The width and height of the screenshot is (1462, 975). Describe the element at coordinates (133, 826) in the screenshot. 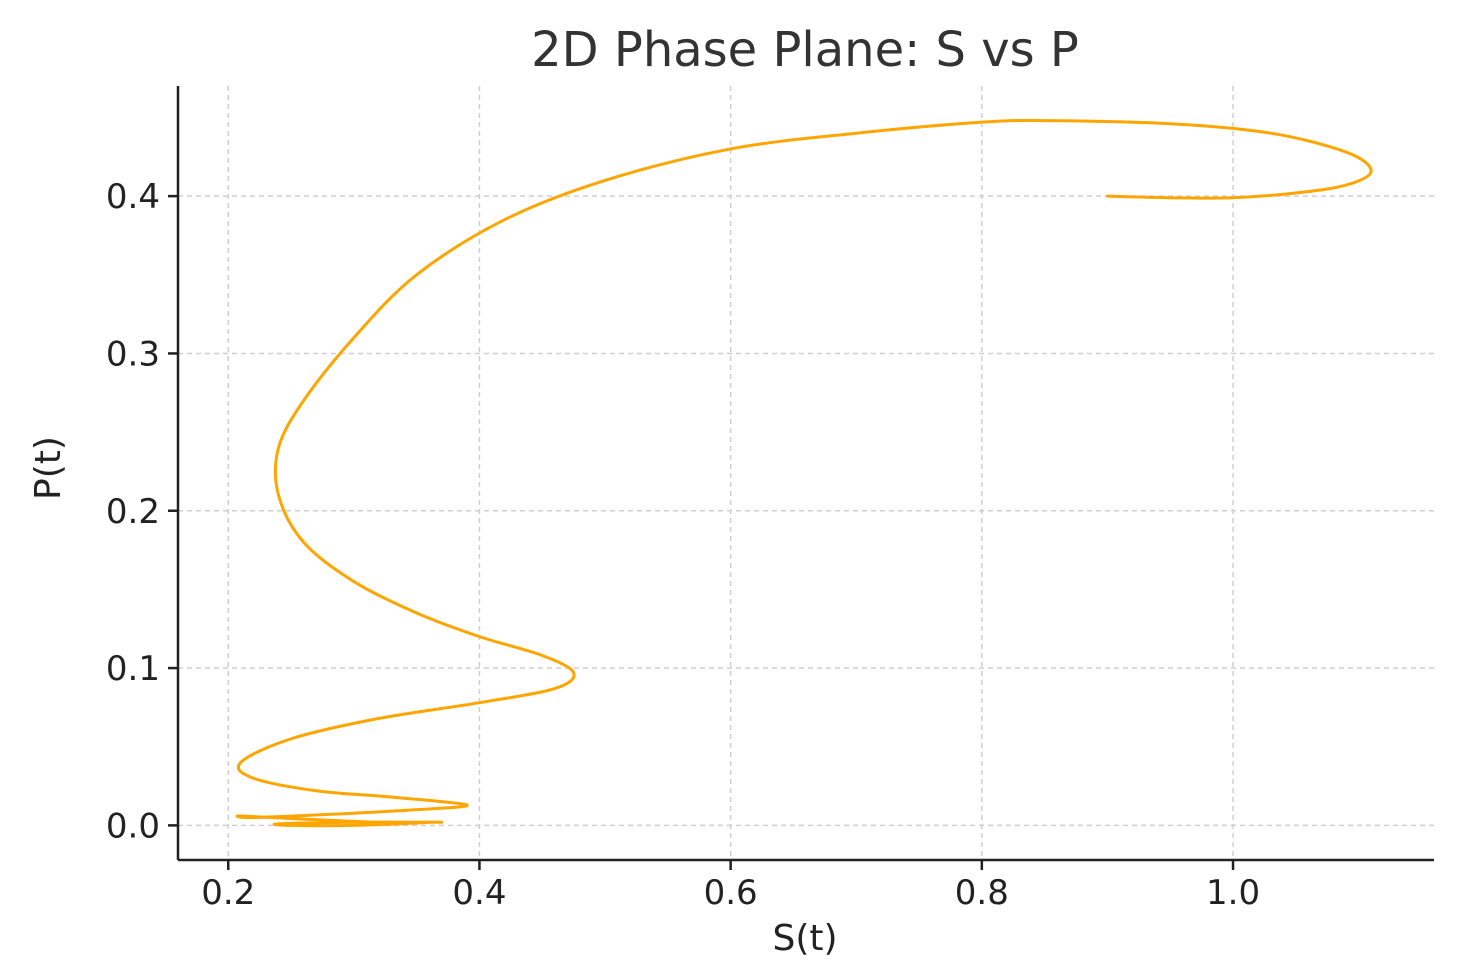

I see `y-tick-label: 0.0` at that location.